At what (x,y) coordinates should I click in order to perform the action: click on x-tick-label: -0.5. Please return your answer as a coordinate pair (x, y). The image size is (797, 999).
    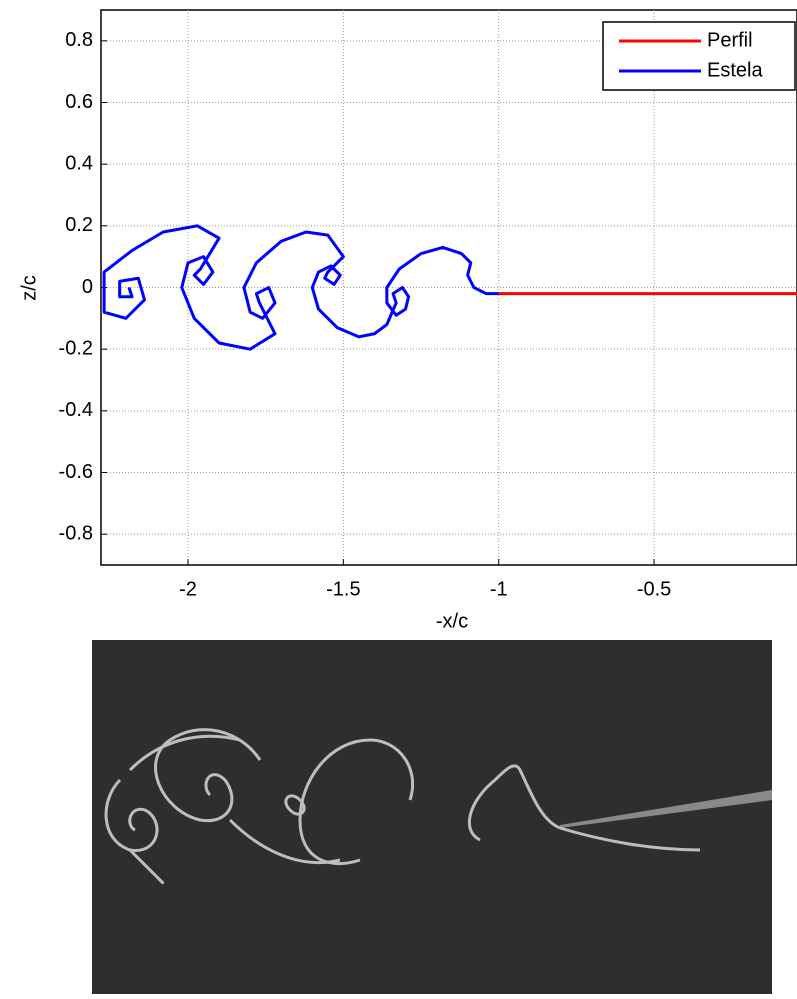
    Looking at the image, I should click on (654, 589).